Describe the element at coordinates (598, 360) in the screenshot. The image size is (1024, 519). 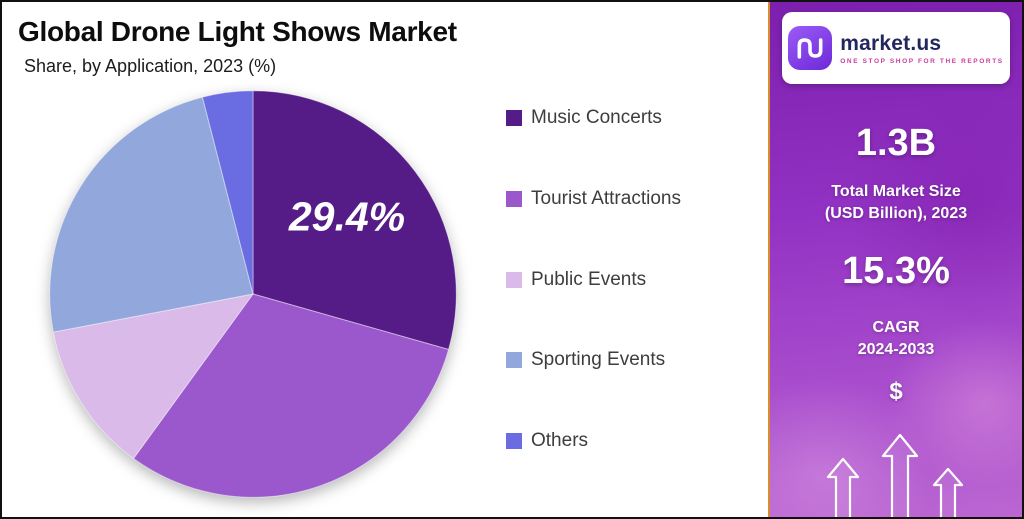
I see `legend-label: Sporting Events` at that location.